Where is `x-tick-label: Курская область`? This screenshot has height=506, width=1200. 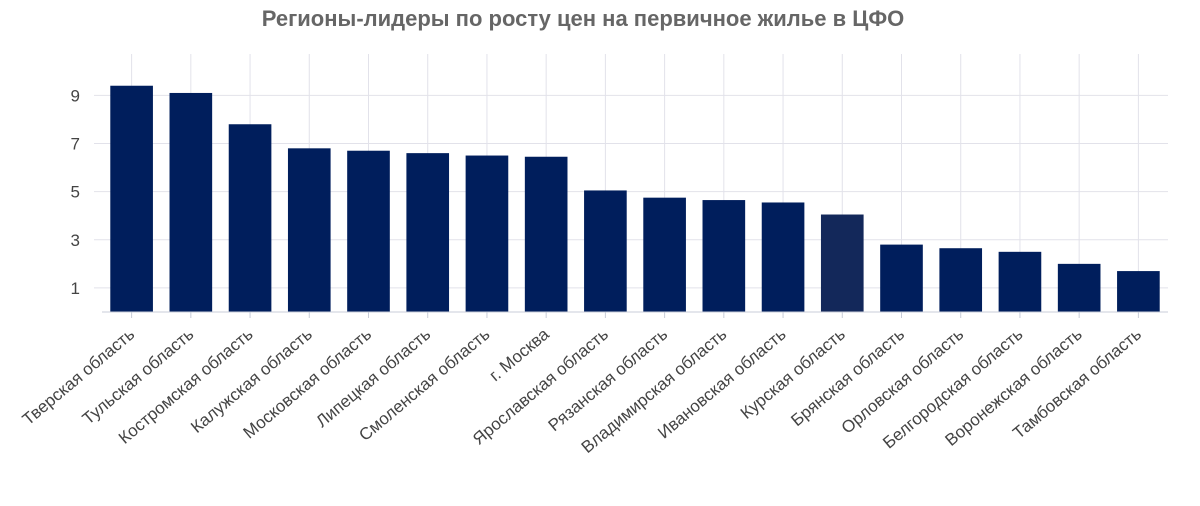 x-tick-label: Курская область is located at coordinates (793, 373).